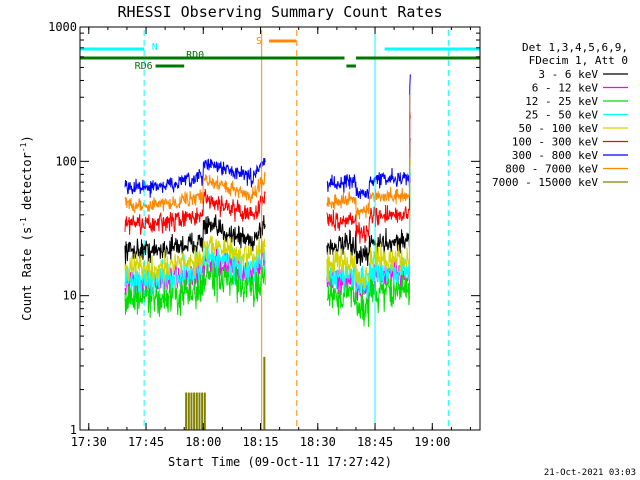 Image resolution: width=640 pixels, height=480 pixels. I want to click on flag-label-n: N, so click(155, 47).